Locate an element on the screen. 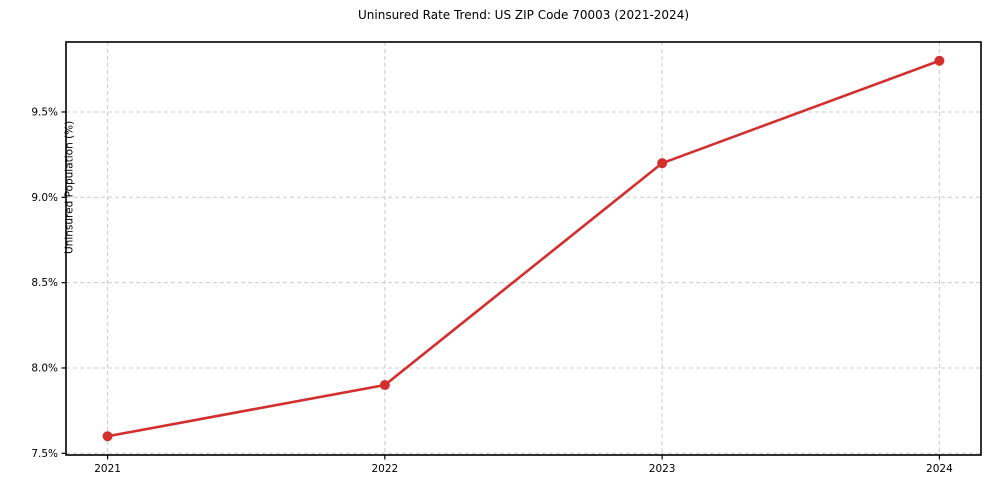  y-tick-label: 9.0% is located at coordinates (44, 198).